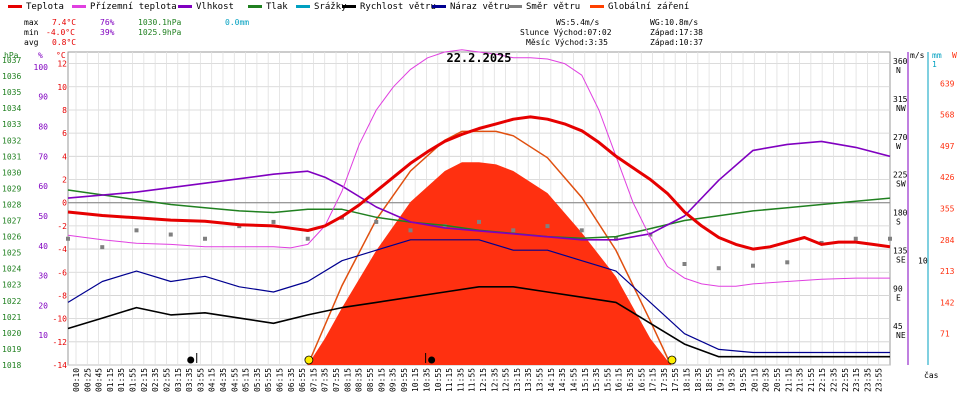 The width and height of the screenshot is (966, 400). I want to click on x-tick-label: 15:35, so click(596, 380).